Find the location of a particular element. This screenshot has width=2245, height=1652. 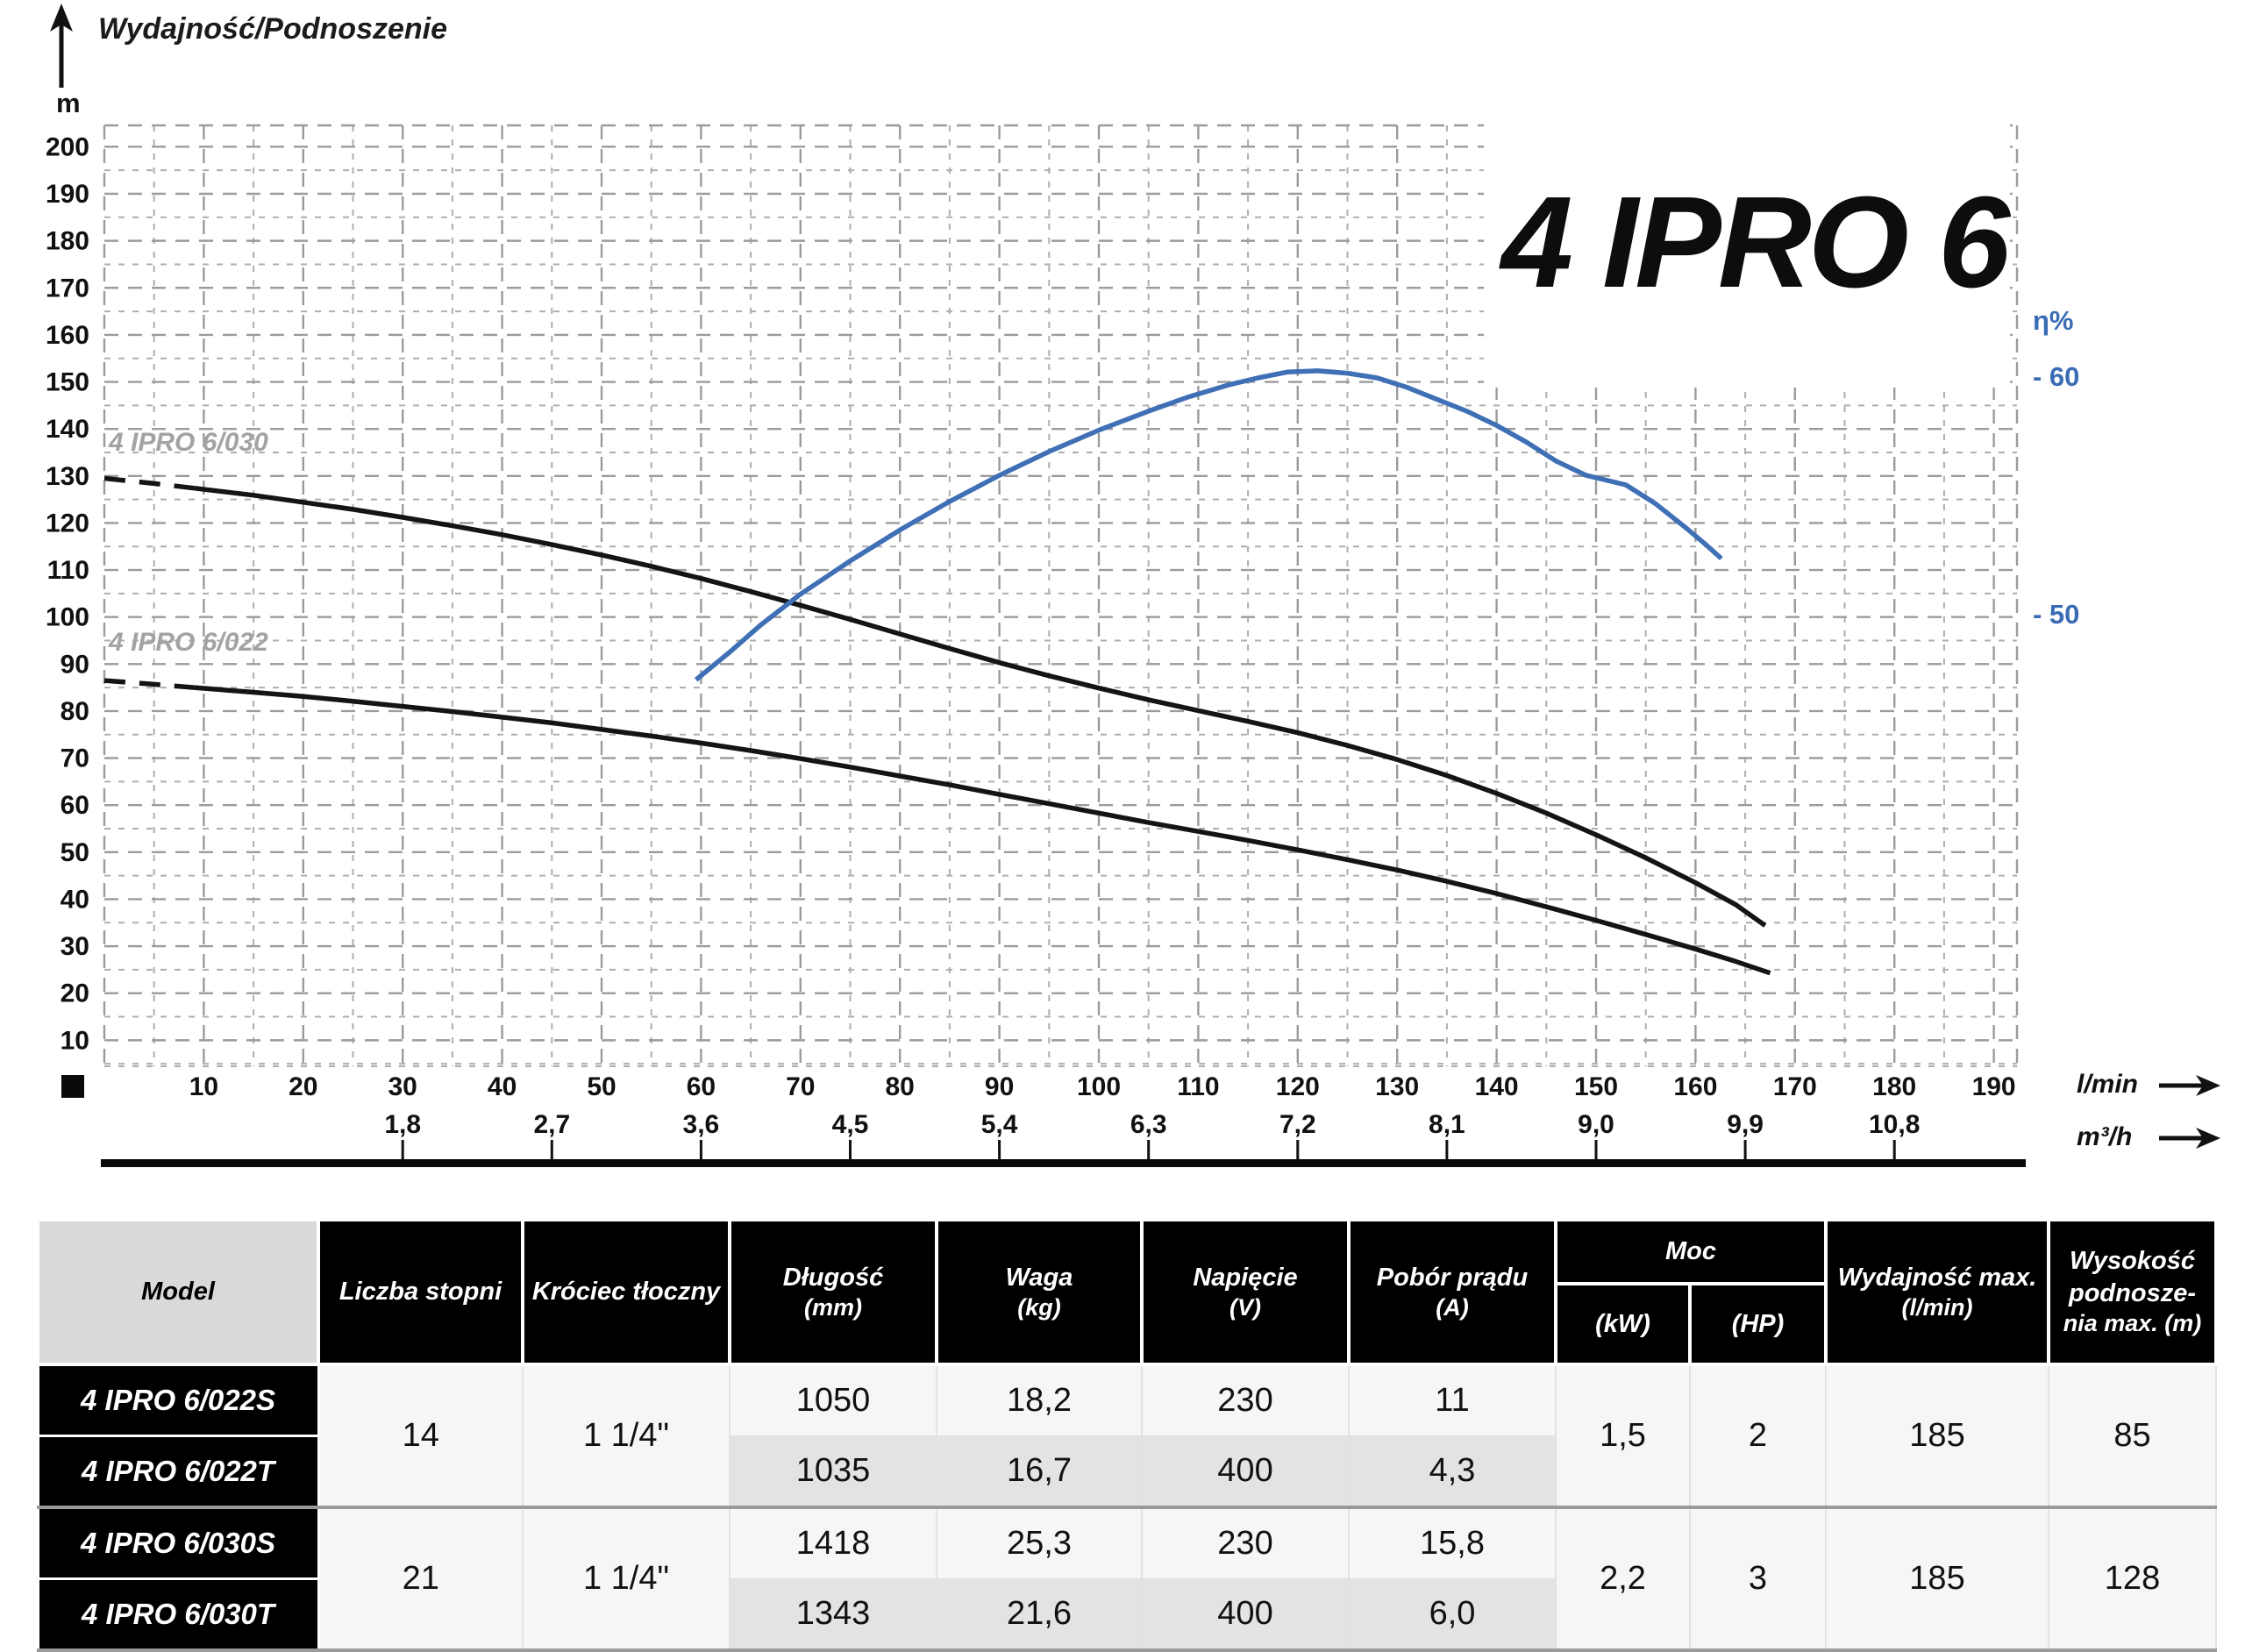

wydajnosc-cell: 185 is located at coordinates (1937, 1578).